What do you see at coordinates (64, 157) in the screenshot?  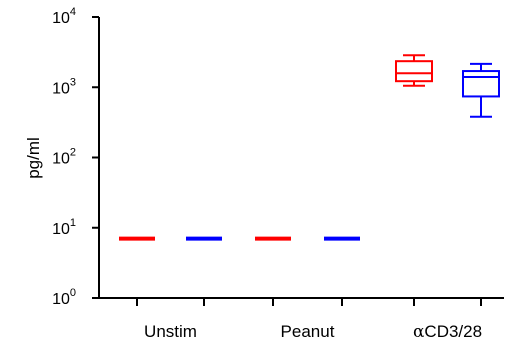 I see `y-tick-label: 10²` at bounding box center [64, 157].